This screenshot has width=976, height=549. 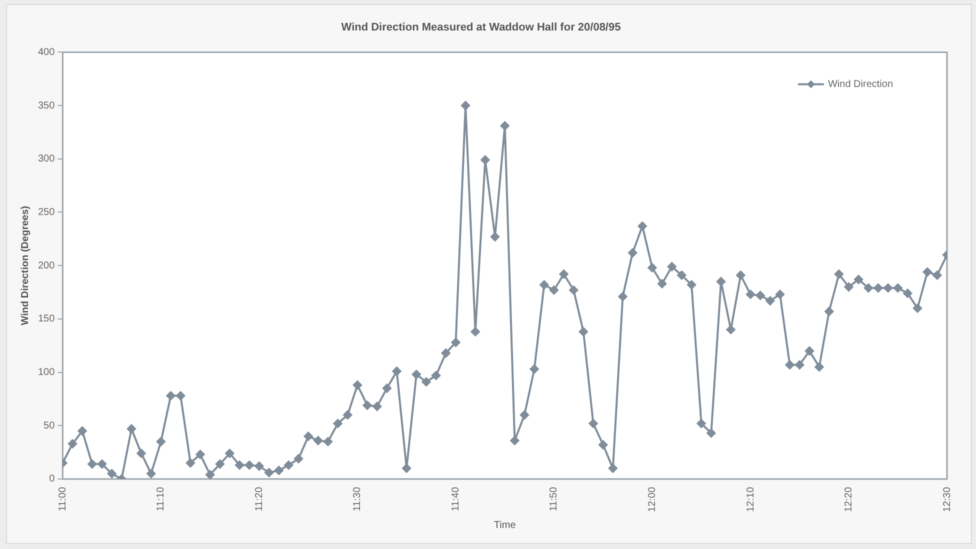 What do you see at coordinates (47, 52) in the screenshot?
I see `y-tick-label: 400` at bounding box center [47, 52].